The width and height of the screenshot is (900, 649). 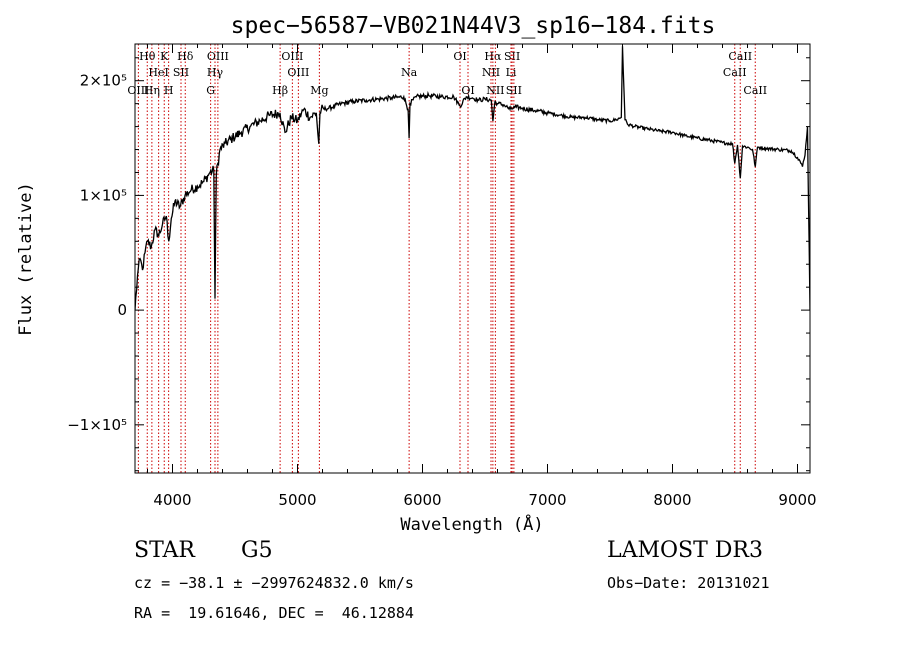 What do you see at coordinates (740, 56) in the screenshot?
I see `line-marker-label-24: CaII` at bounding box center [740, 56].